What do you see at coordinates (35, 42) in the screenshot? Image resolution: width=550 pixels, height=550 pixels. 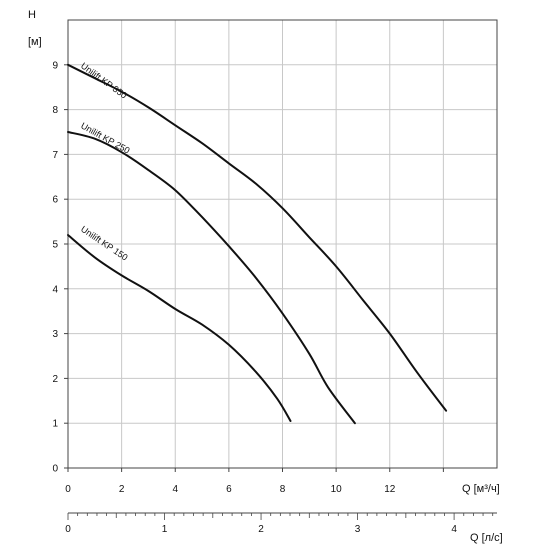 I see `y-axis-unit: [м]` at bounding box center [35, 42].